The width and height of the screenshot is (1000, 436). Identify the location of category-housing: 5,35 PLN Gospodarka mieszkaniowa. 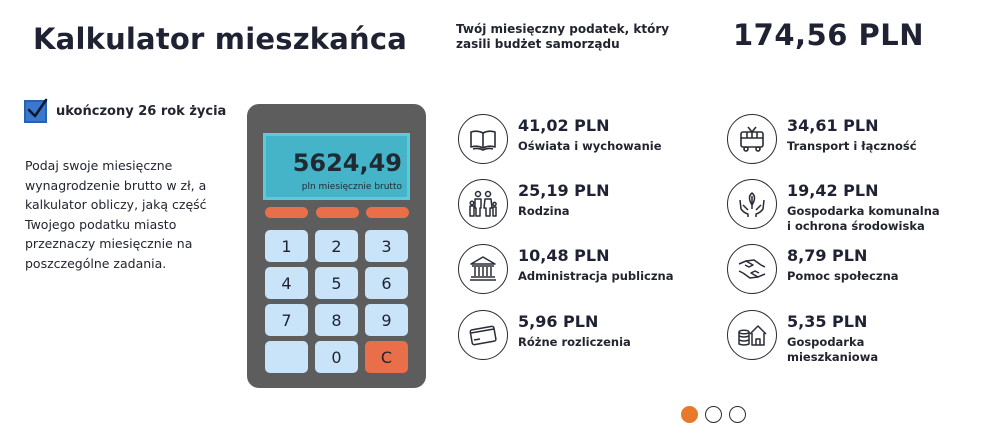
(837, 337).